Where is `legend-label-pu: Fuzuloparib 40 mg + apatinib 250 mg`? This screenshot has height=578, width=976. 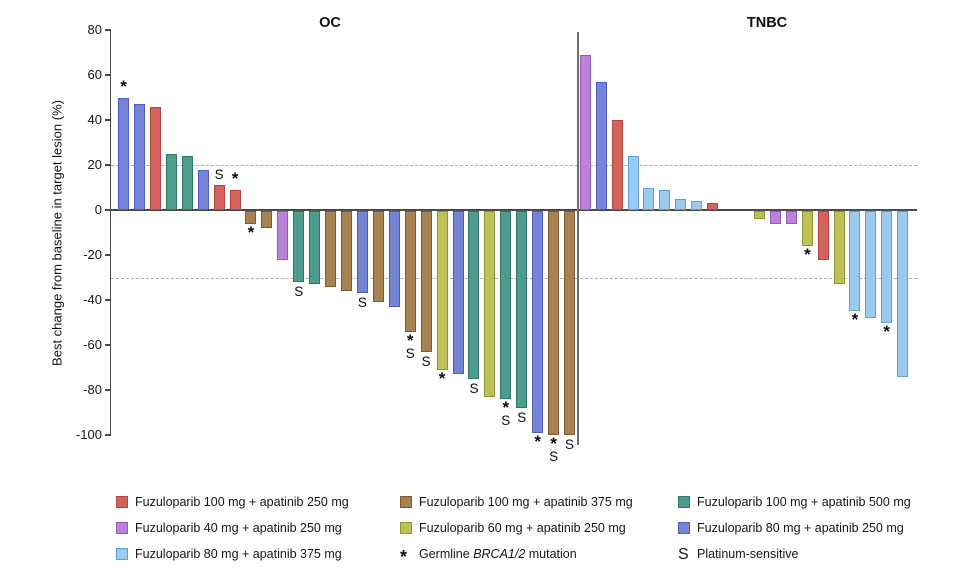
legend-label-pu: Fuzuloparib 40 mg + apatinib 250 mg is located at coordinates (238, 528).